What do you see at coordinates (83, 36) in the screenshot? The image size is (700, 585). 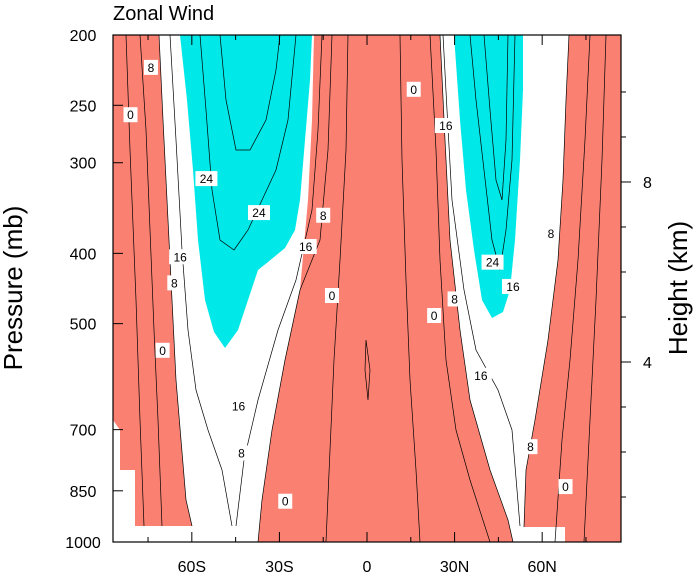 I see `y-tick-label: 200` at bounding box center [83, 36].